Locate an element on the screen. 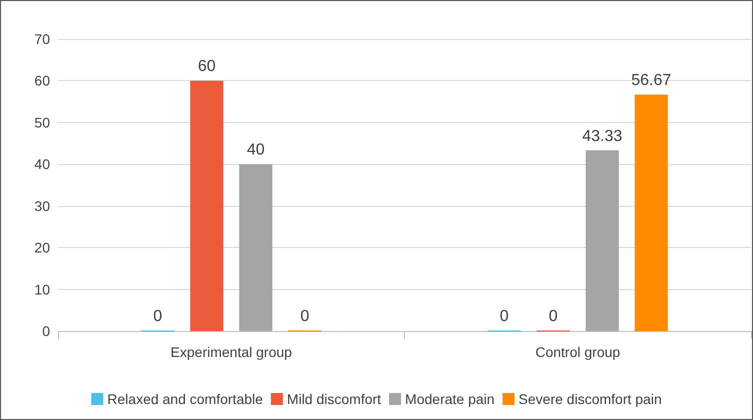 The image size is (753, 420). y-tick-label: 10 is located at coordinates (42, 289).